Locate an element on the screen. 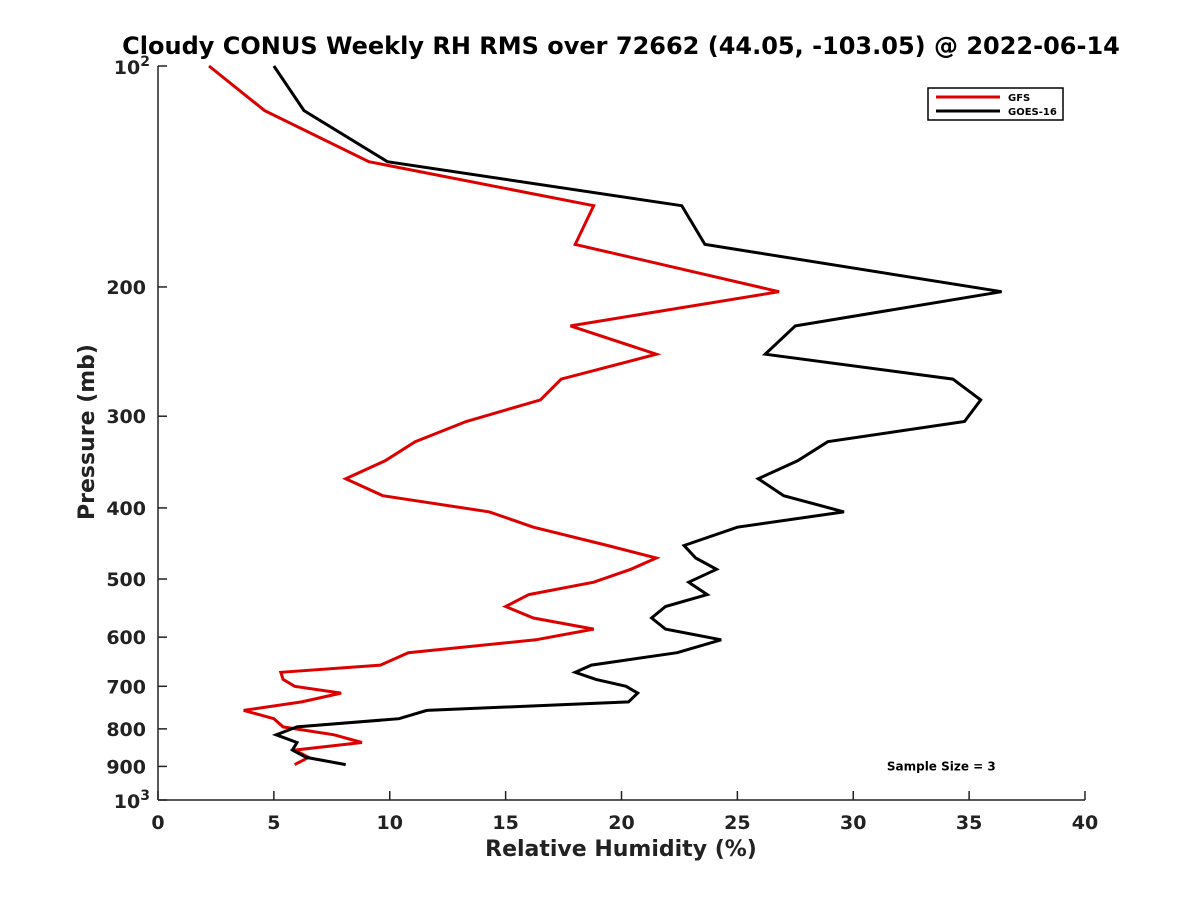  y-tick-label: 400 is located at coordinates (126, 509).